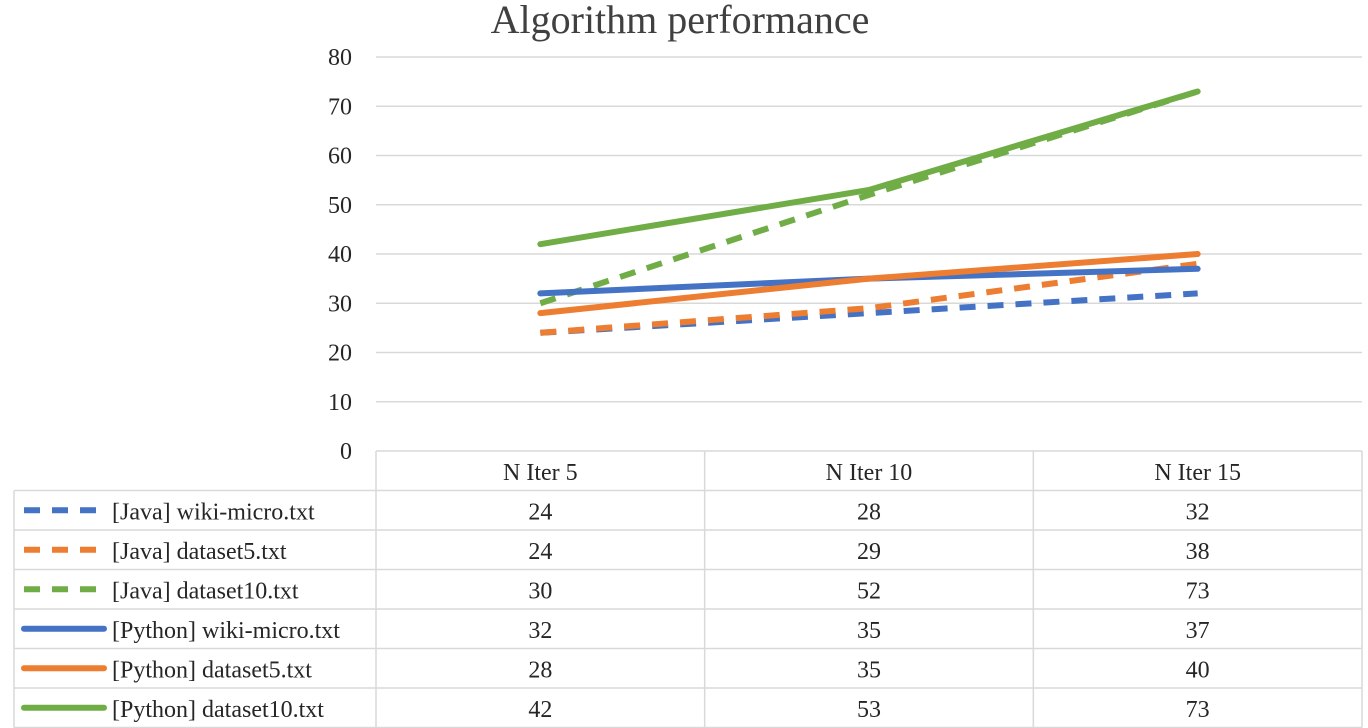 The image size is (1368, 728). I want to click on legend-label: [Java] wiki-micro.txt, so click(213, 512).